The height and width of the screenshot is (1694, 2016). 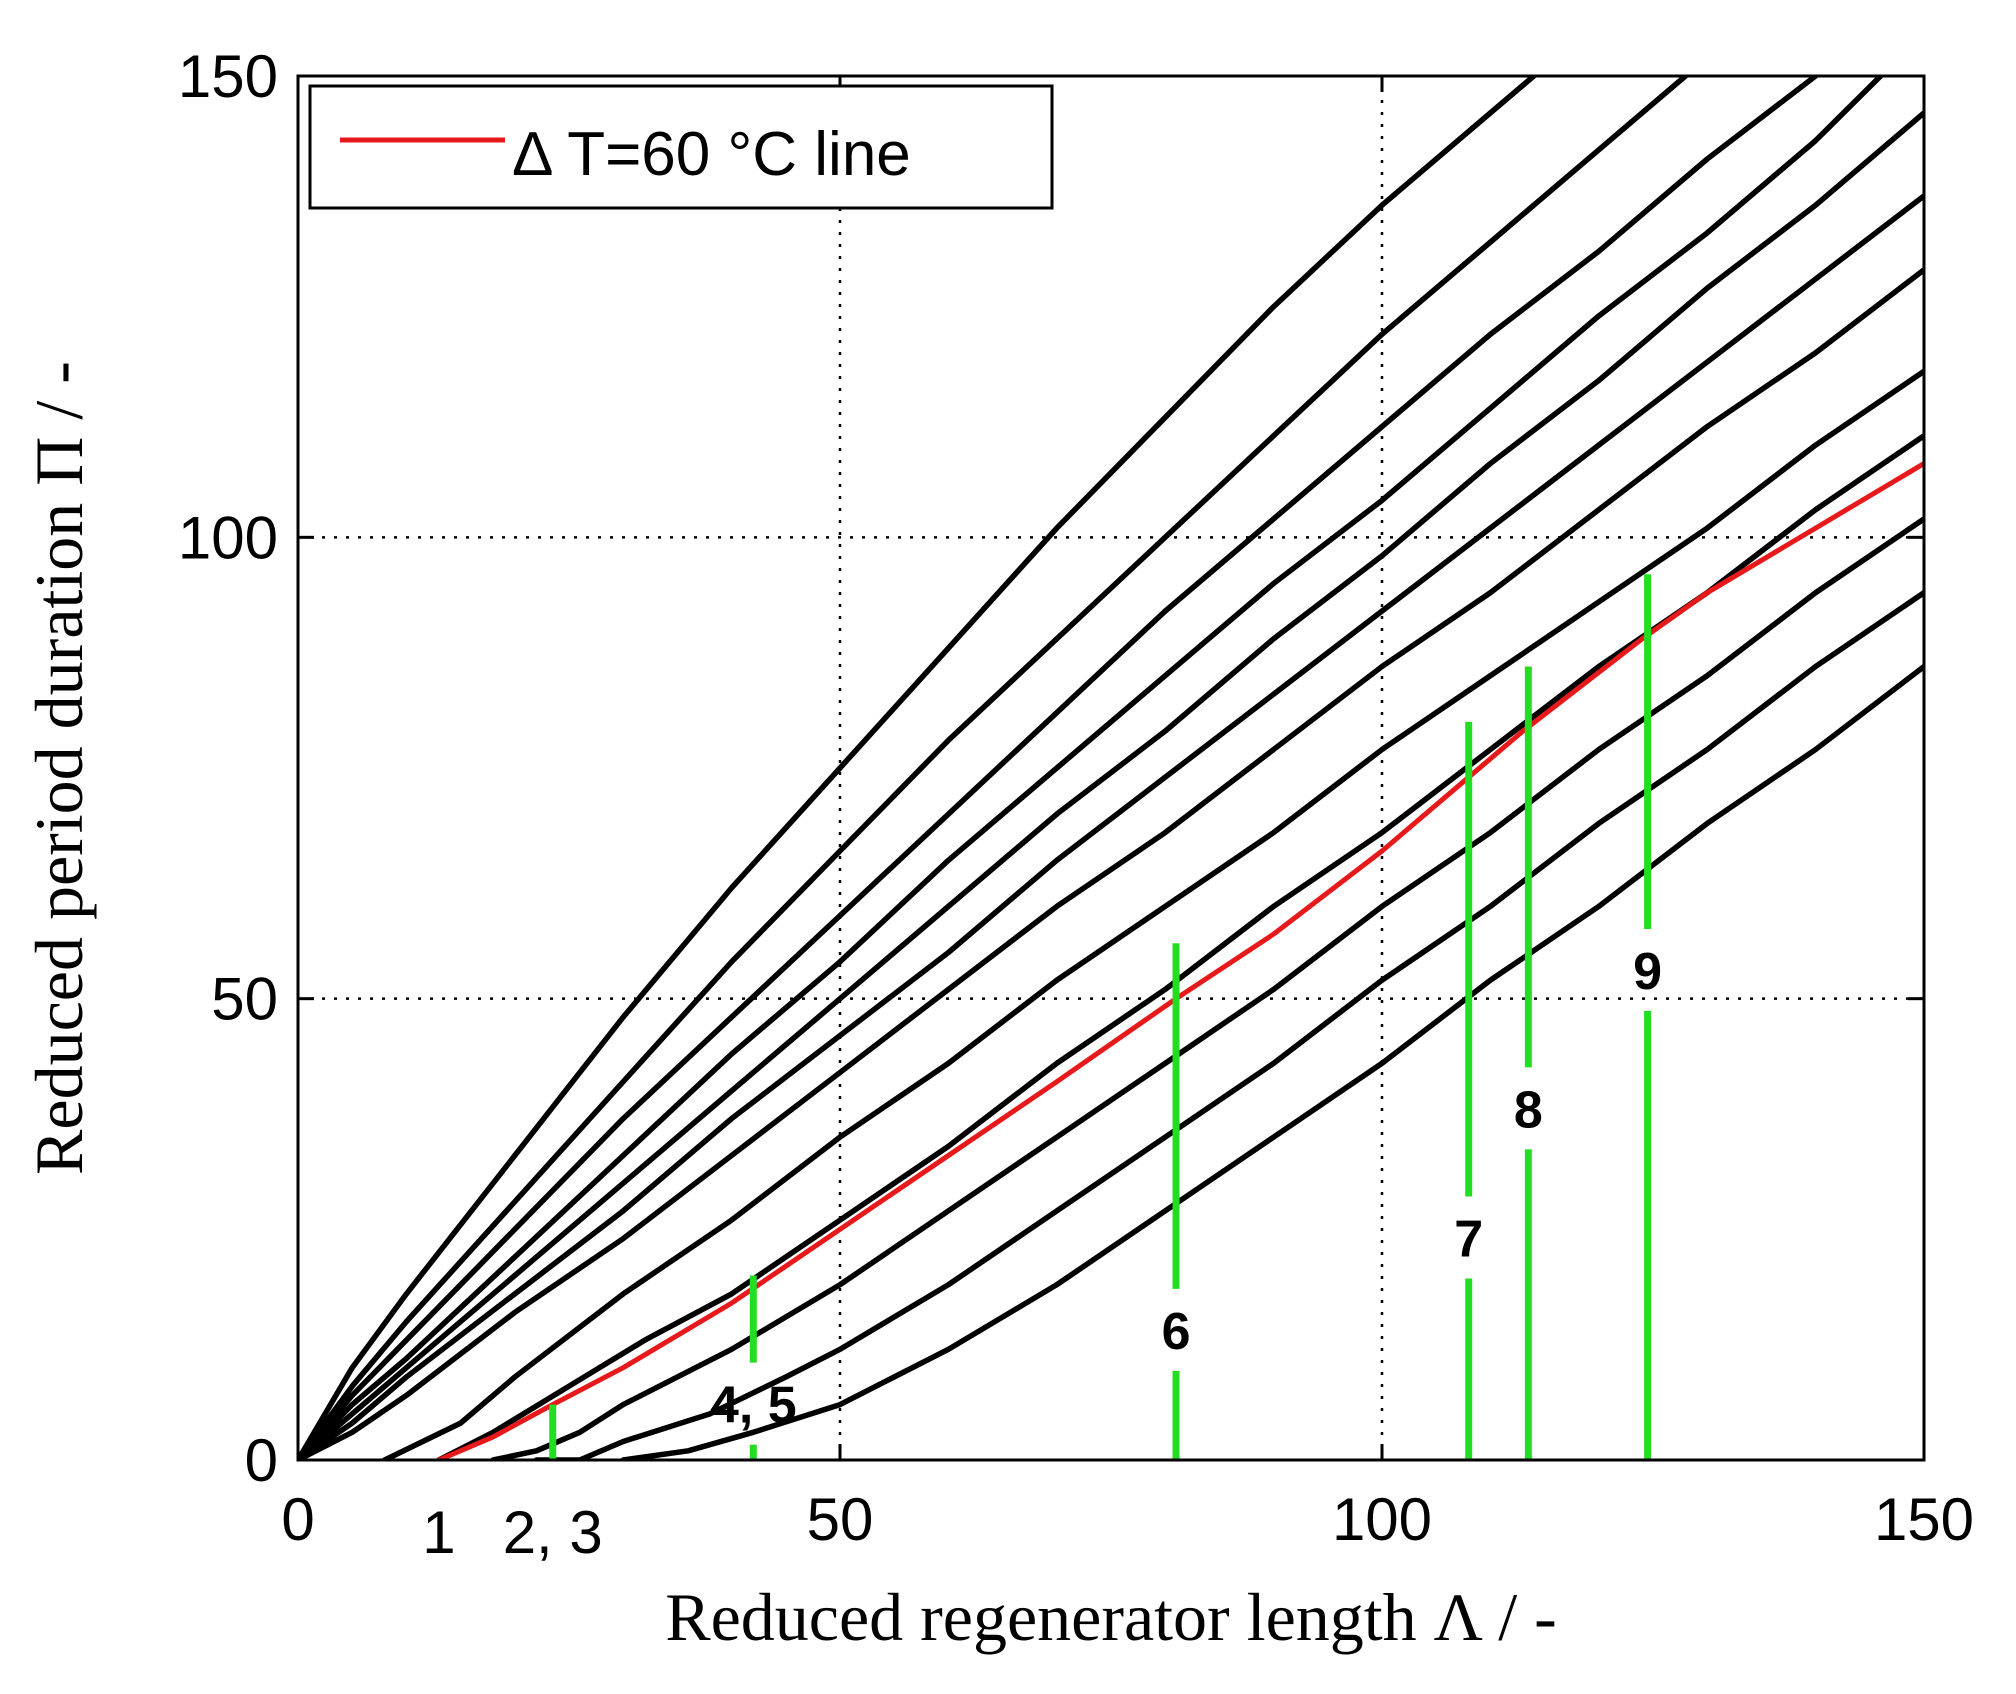 What do you see at coordinates (840, 1519) in the screenshot?
I see `x-tick-label-50: 50` at bounding box center [840, 1519].